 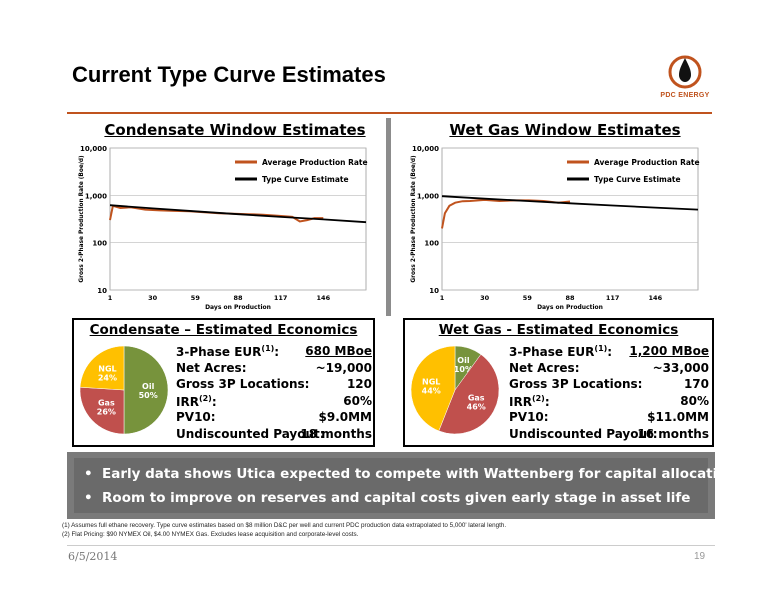 What do you see at coordinates (678, 417) in the screenshot?
I see `metric-value: $11.0MM` at bounding box center [678, 417].